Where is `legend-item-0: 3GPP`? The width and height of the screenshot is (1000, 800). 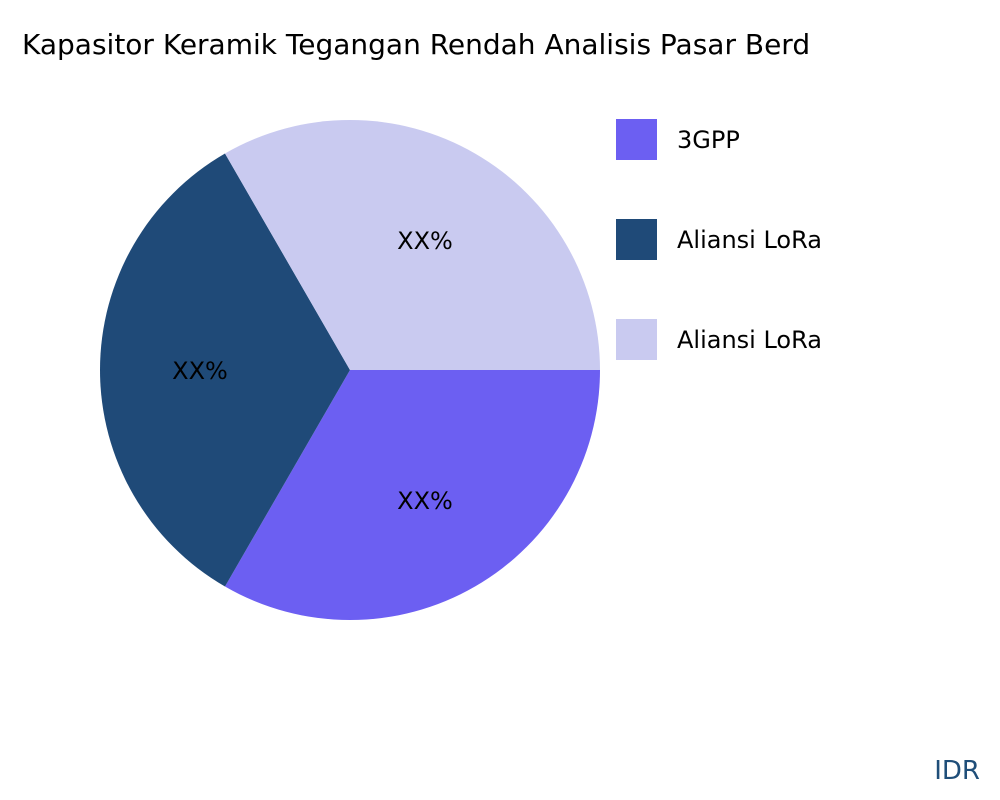 legend-item-0: 3GPP is located at coordinates (678, 139).